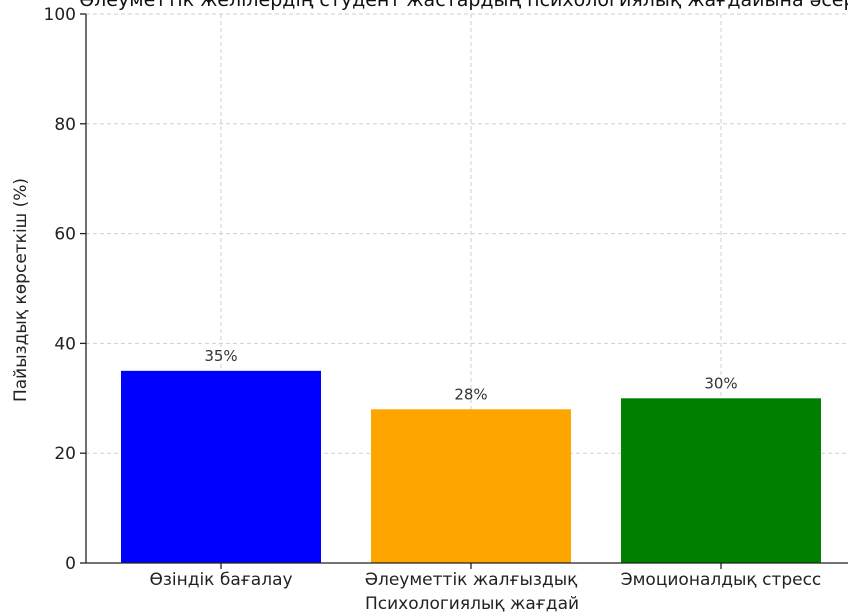 The height and width of the screenshot is (613, 848). I want to click on y-tick-label: 60, so click(65, 235).